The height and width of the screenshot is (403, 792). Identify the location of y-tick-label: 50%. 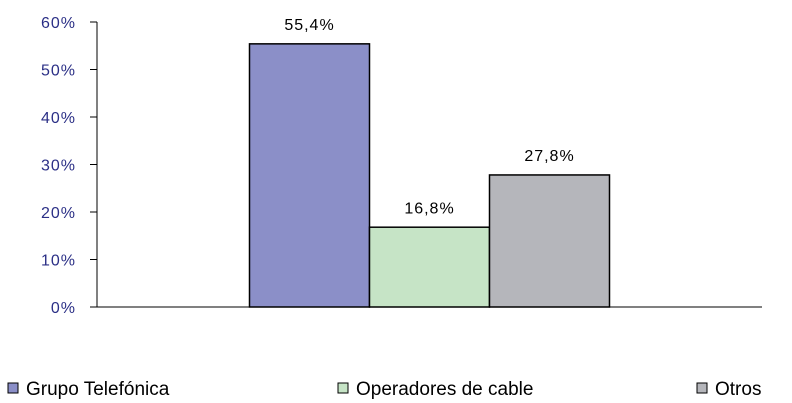
(58, 71).